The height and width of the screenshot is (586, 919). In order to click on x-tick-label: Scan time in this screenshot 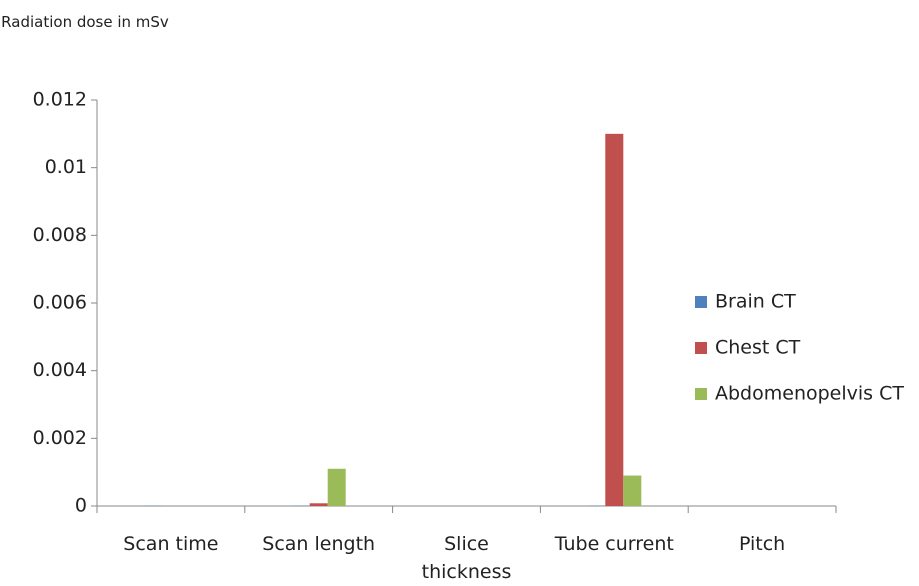, I will do `click(171, 544)`.